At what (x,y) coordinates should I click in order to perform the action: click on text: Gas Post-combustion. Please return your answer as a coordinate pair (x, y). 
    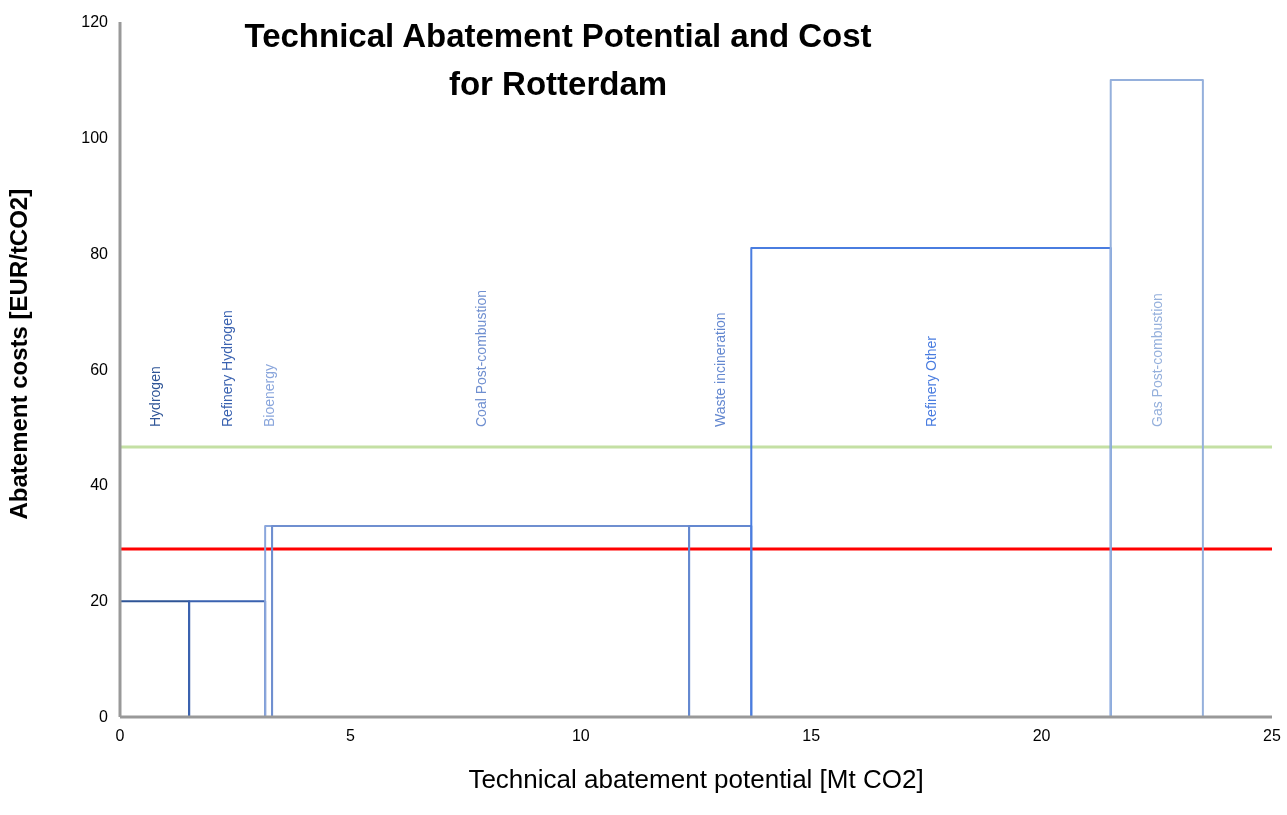
    Looking at the image, I should click on (1156, 360).